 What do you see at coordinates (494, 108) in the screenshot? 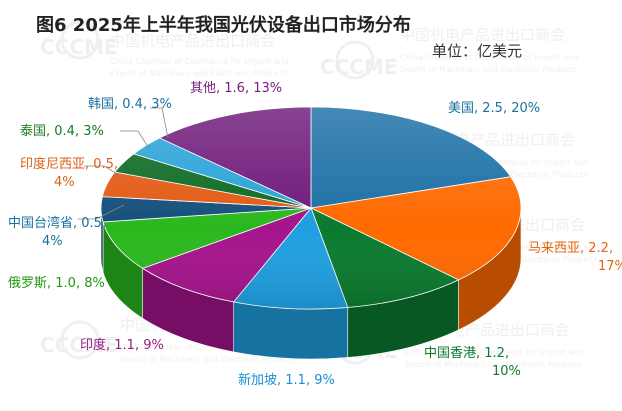
I see `slice-0-label: 美国, 2.5, 20%` at bounding box center [494, 108].